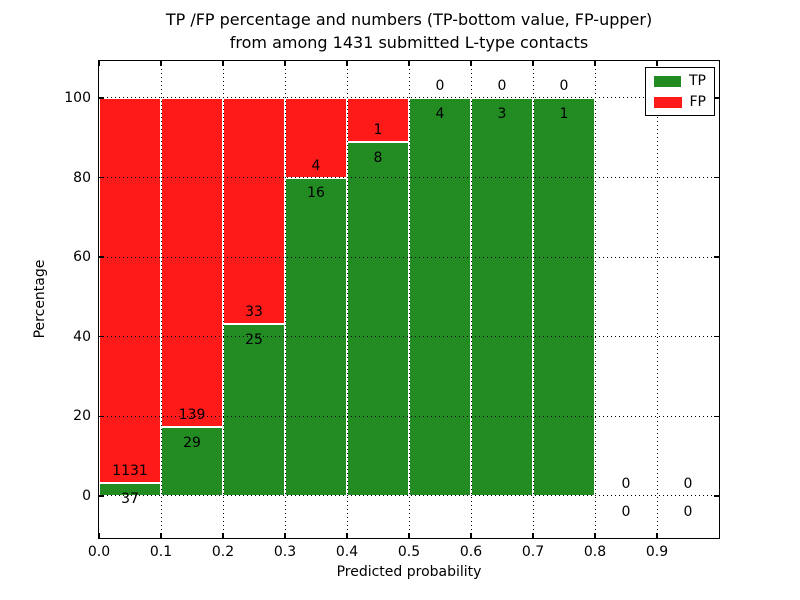 The height and width of the screenshot is (600, 800). What do you see at coordinates (564, 113) in the screenshot?
I see `tp-count-label: 1` at bounding box center [564, 113].